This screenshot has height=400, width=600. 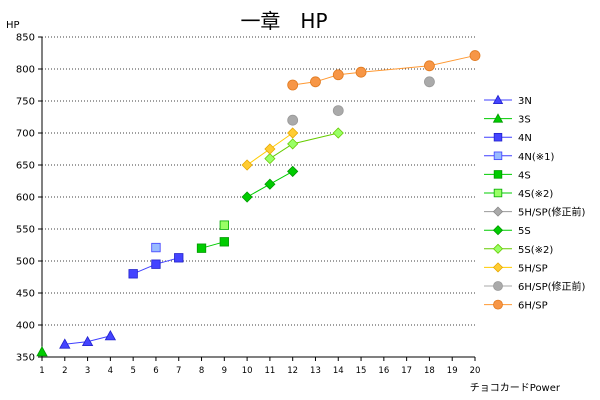 What do you see at coordinates (533, 306) in the screenshot?
I see `legend-label: 6H/SP` at bounding box center [533, 306].